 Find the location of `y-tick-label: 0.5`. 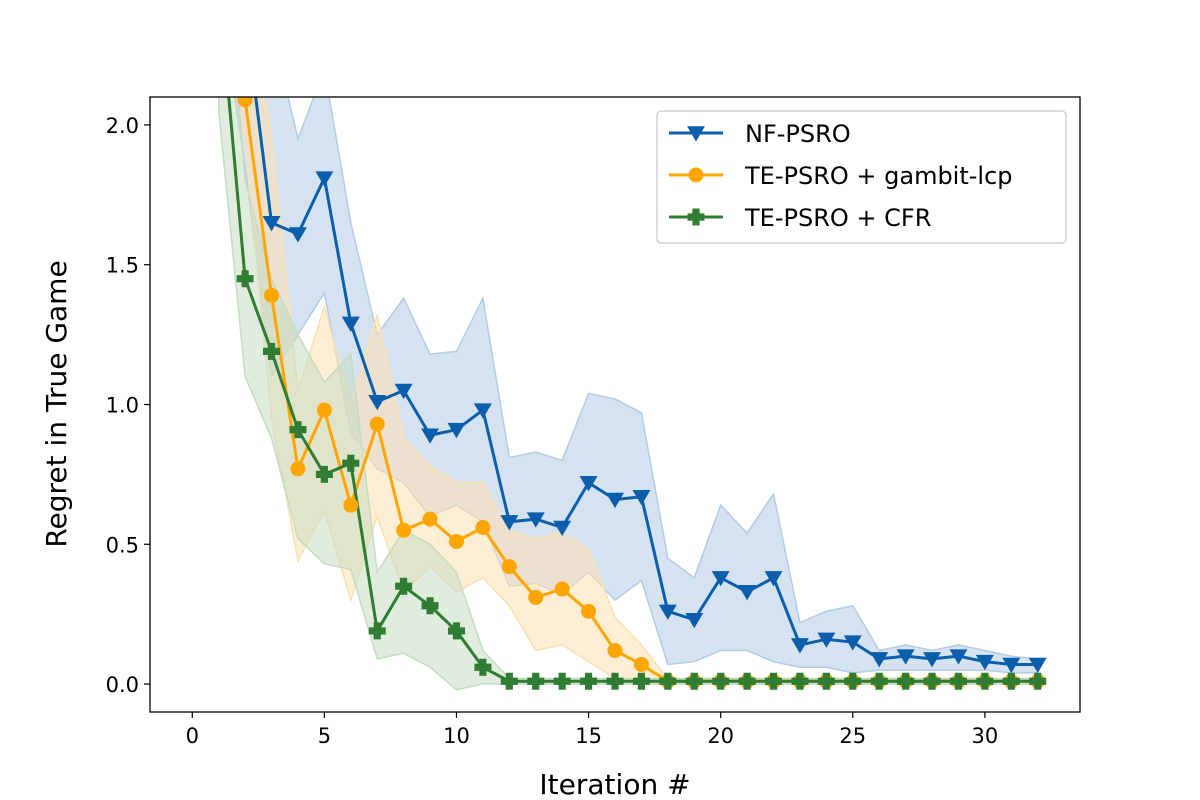

y-tick-label: 0.5 is located at coordinates (122, 545).